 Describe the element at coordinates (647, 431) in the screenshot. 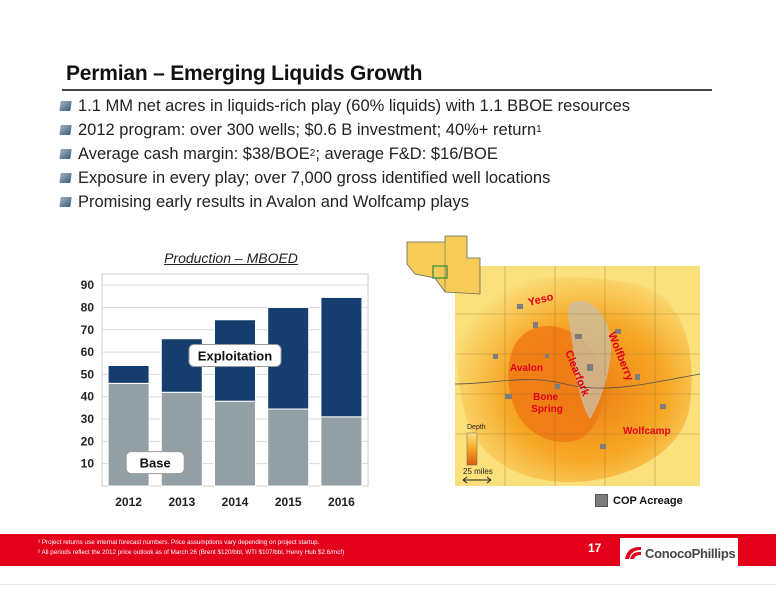

I see `play-label-wolfcamp: Wolfcamp` at that location.